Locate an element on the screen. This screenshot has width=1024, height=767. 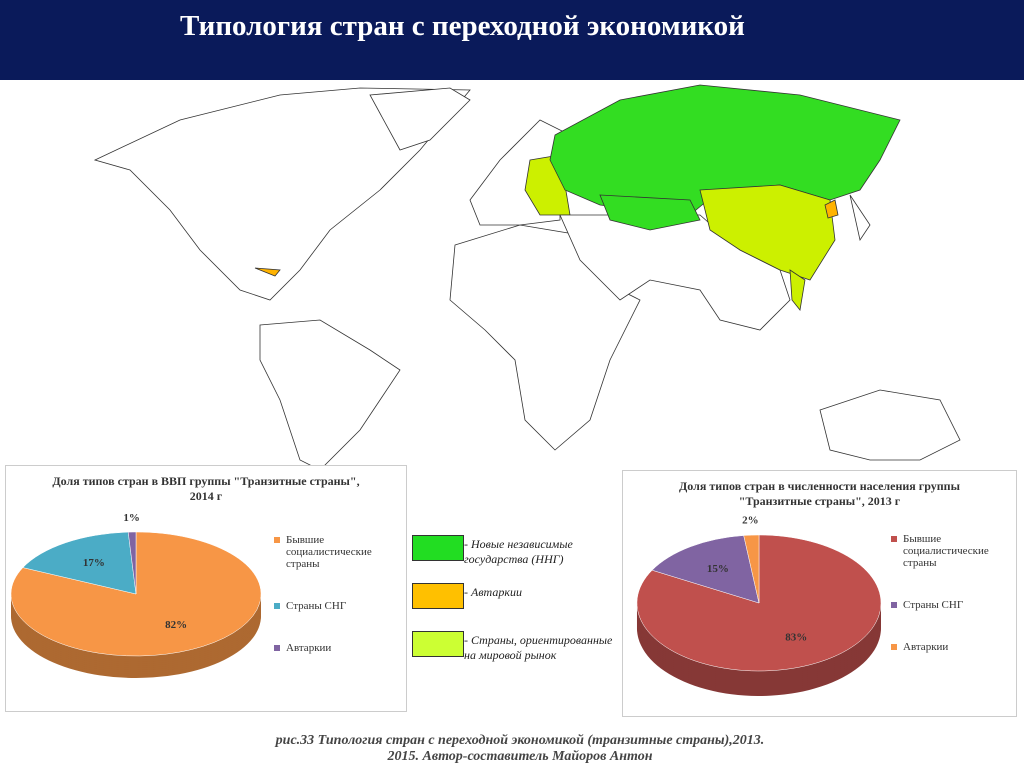
map-legend-label: - Новые независимые государства (ННГ) is located at coordinates (518, 551).